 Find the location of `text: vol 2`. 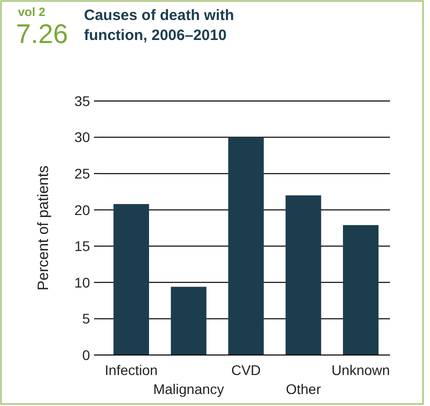

text: vol 2 is located at coordinates (32, 12).